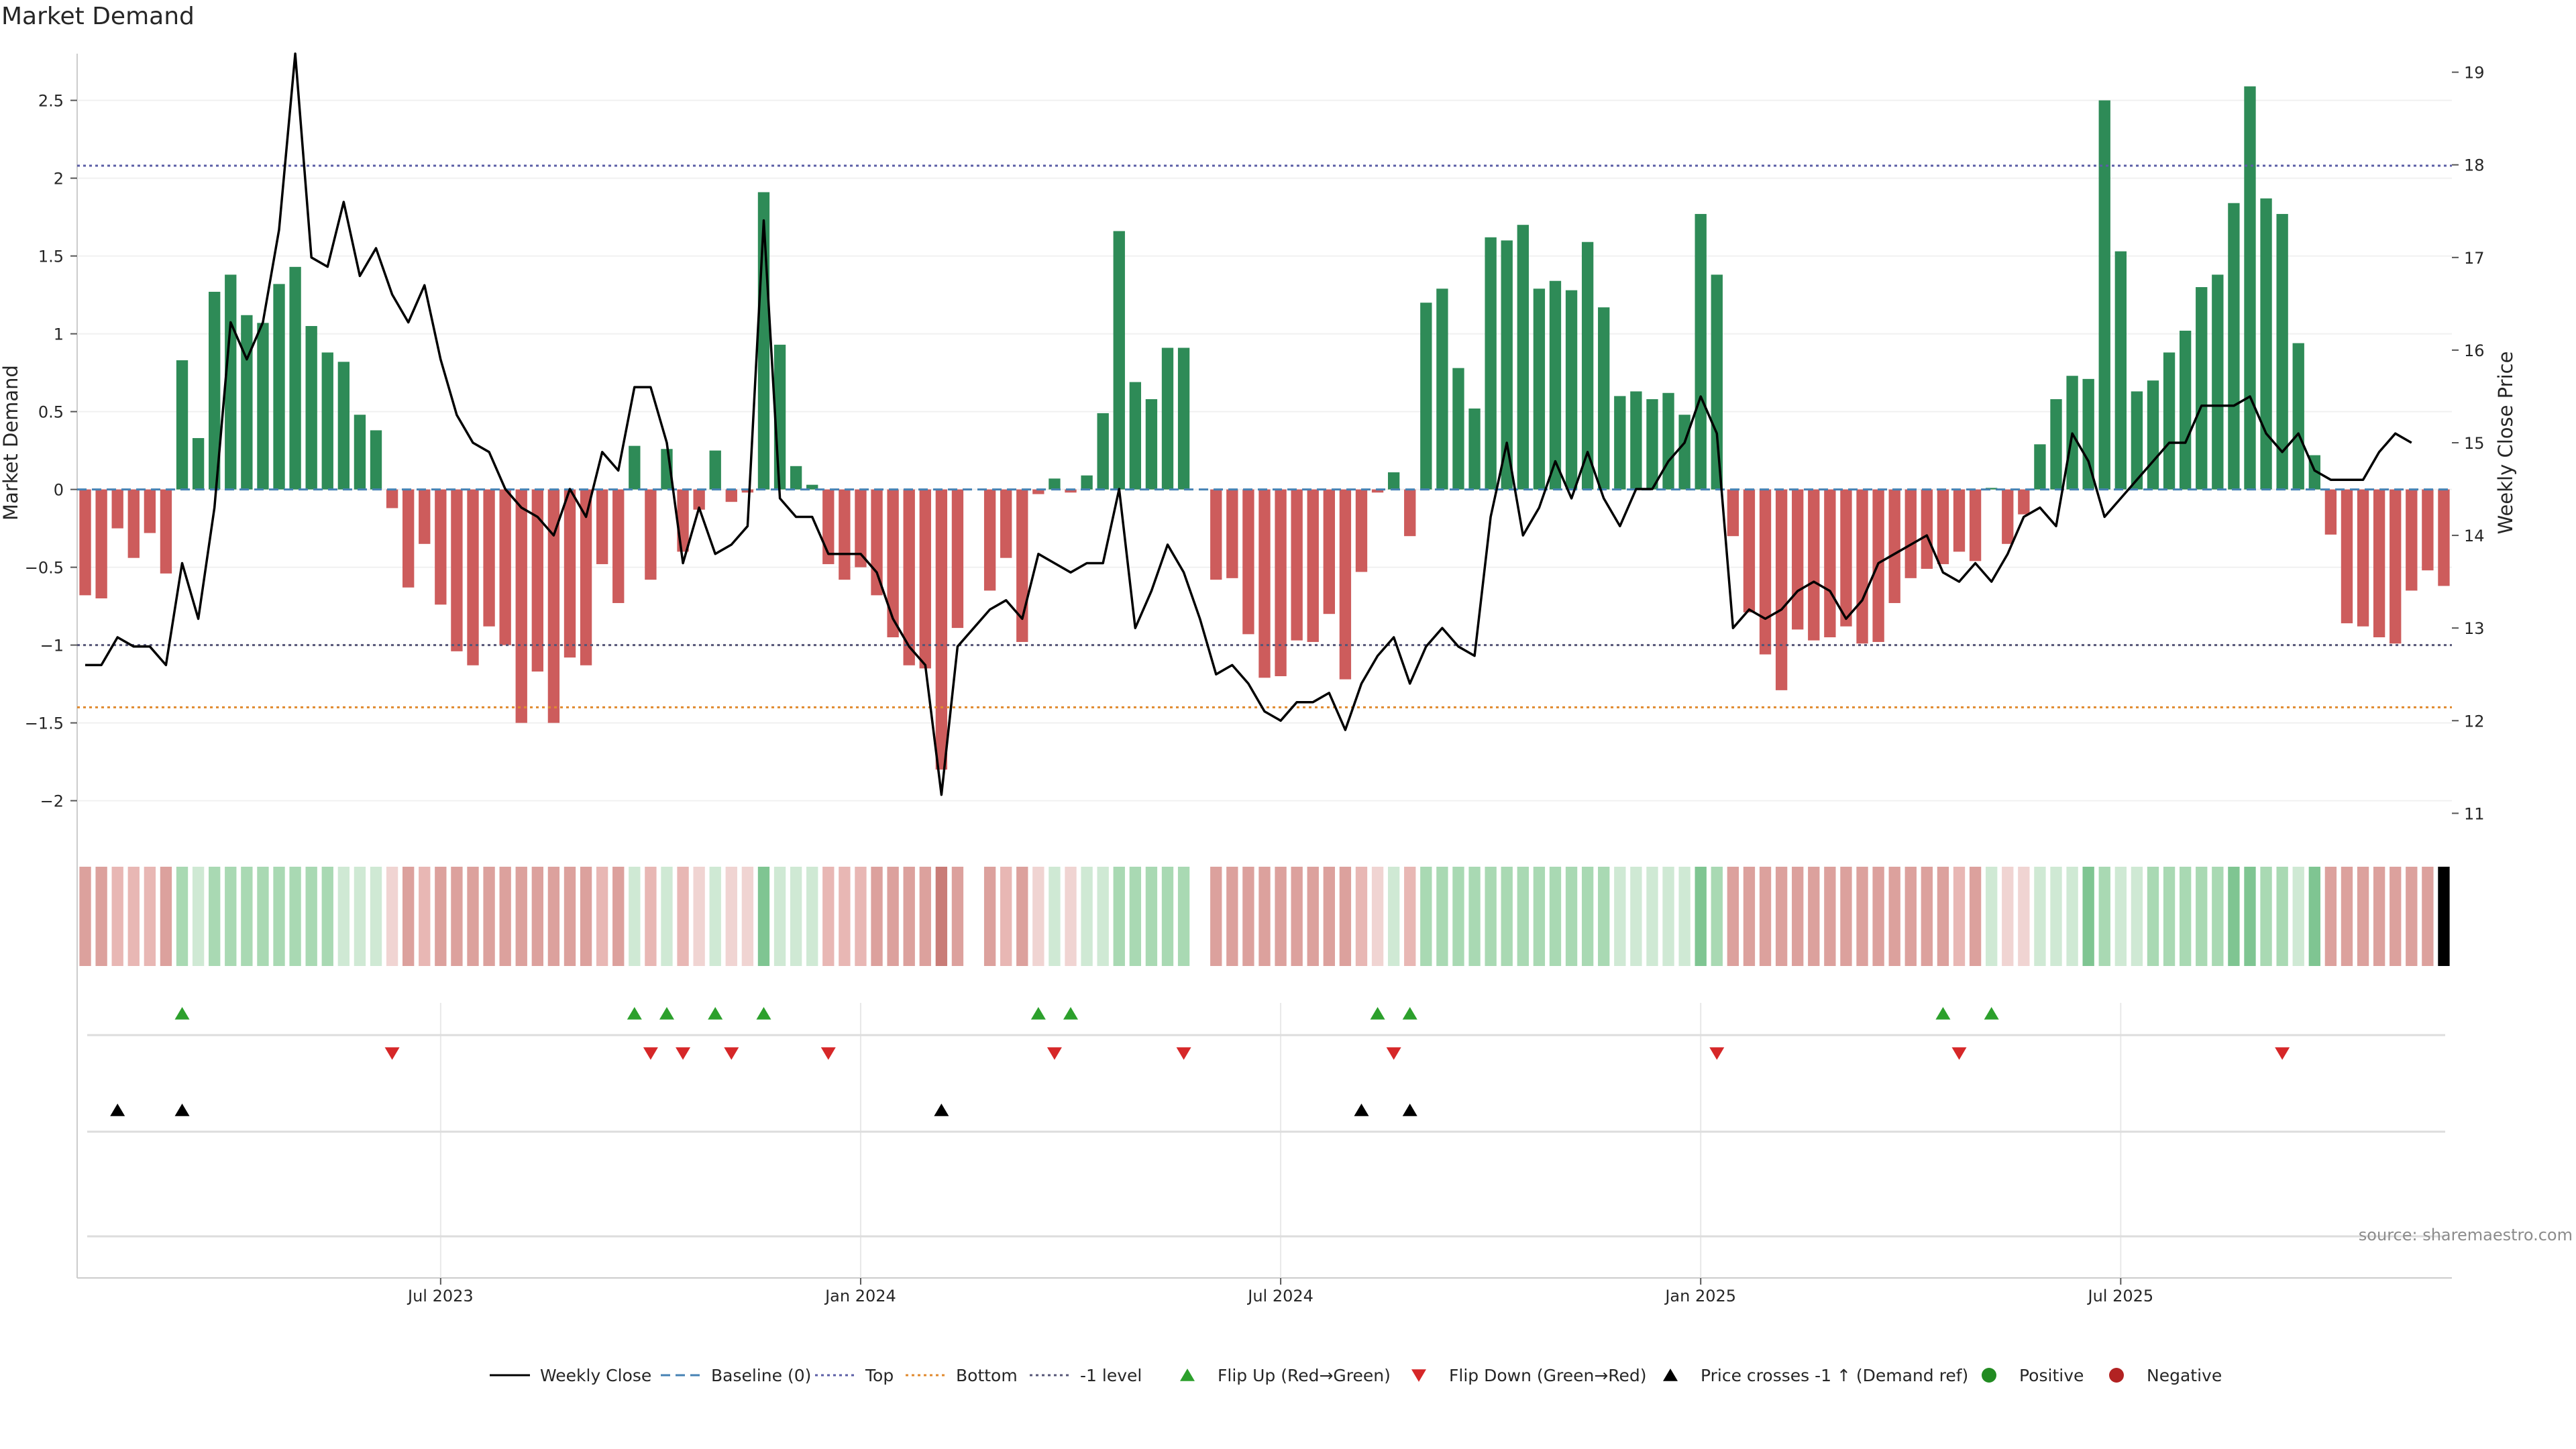  What do you see at coordinates (1393, 1053) in the screenshot?
I see `flip-down-marker` at bounding box center [1393, 1053].